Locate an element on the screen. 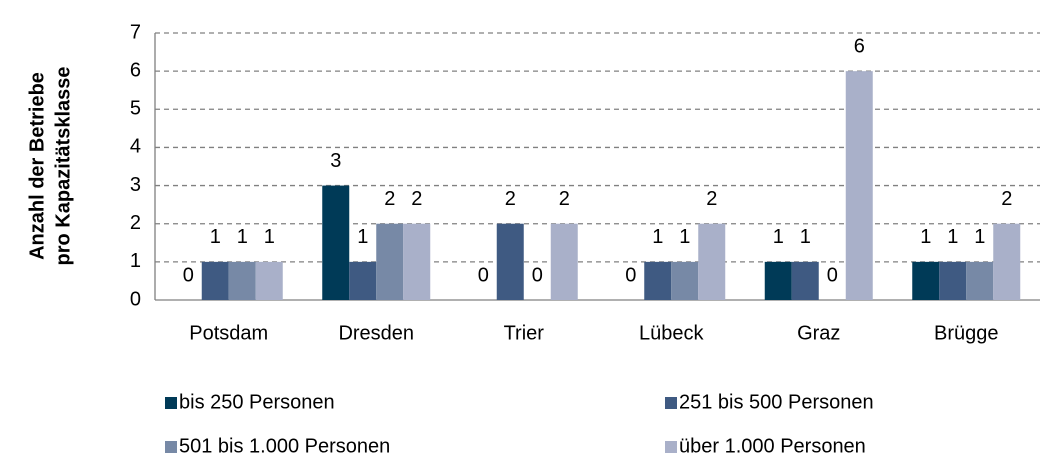 This screenshot has height=462, width=1046. y-axis-label: Anzahl der Betriebe is located at coordinates (37, 166).